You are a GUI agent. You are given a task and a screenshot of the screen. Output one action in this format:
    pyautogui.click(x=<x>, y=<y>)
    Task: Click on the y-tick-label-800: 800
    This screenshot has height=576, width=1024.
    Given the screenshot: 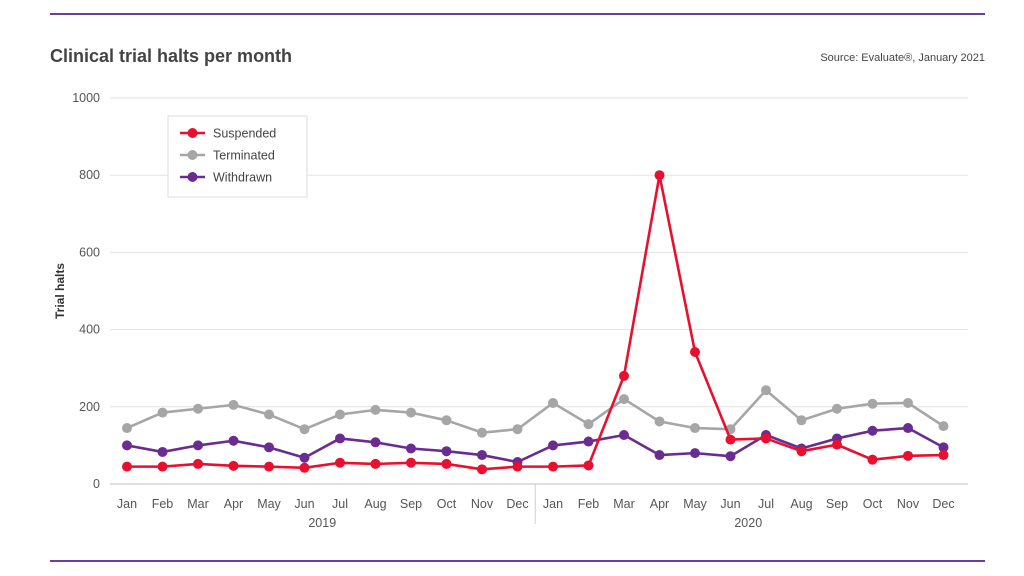 What is the action you would take?
    pyautogui.click(x=89, y=175)
    